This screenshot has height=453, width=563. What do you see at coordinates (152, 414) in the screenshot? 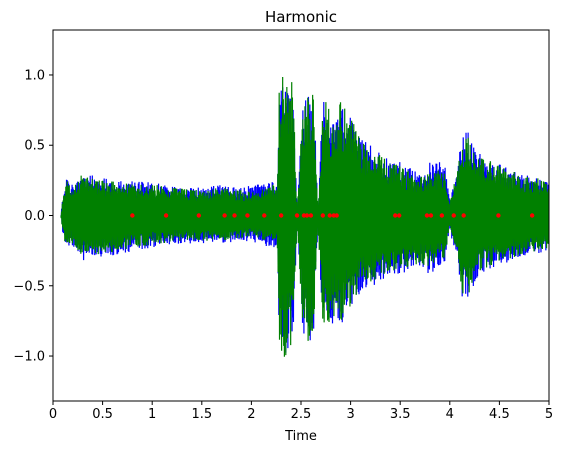
I see `x-tick-label: 1` at bounding box center [152, 414].